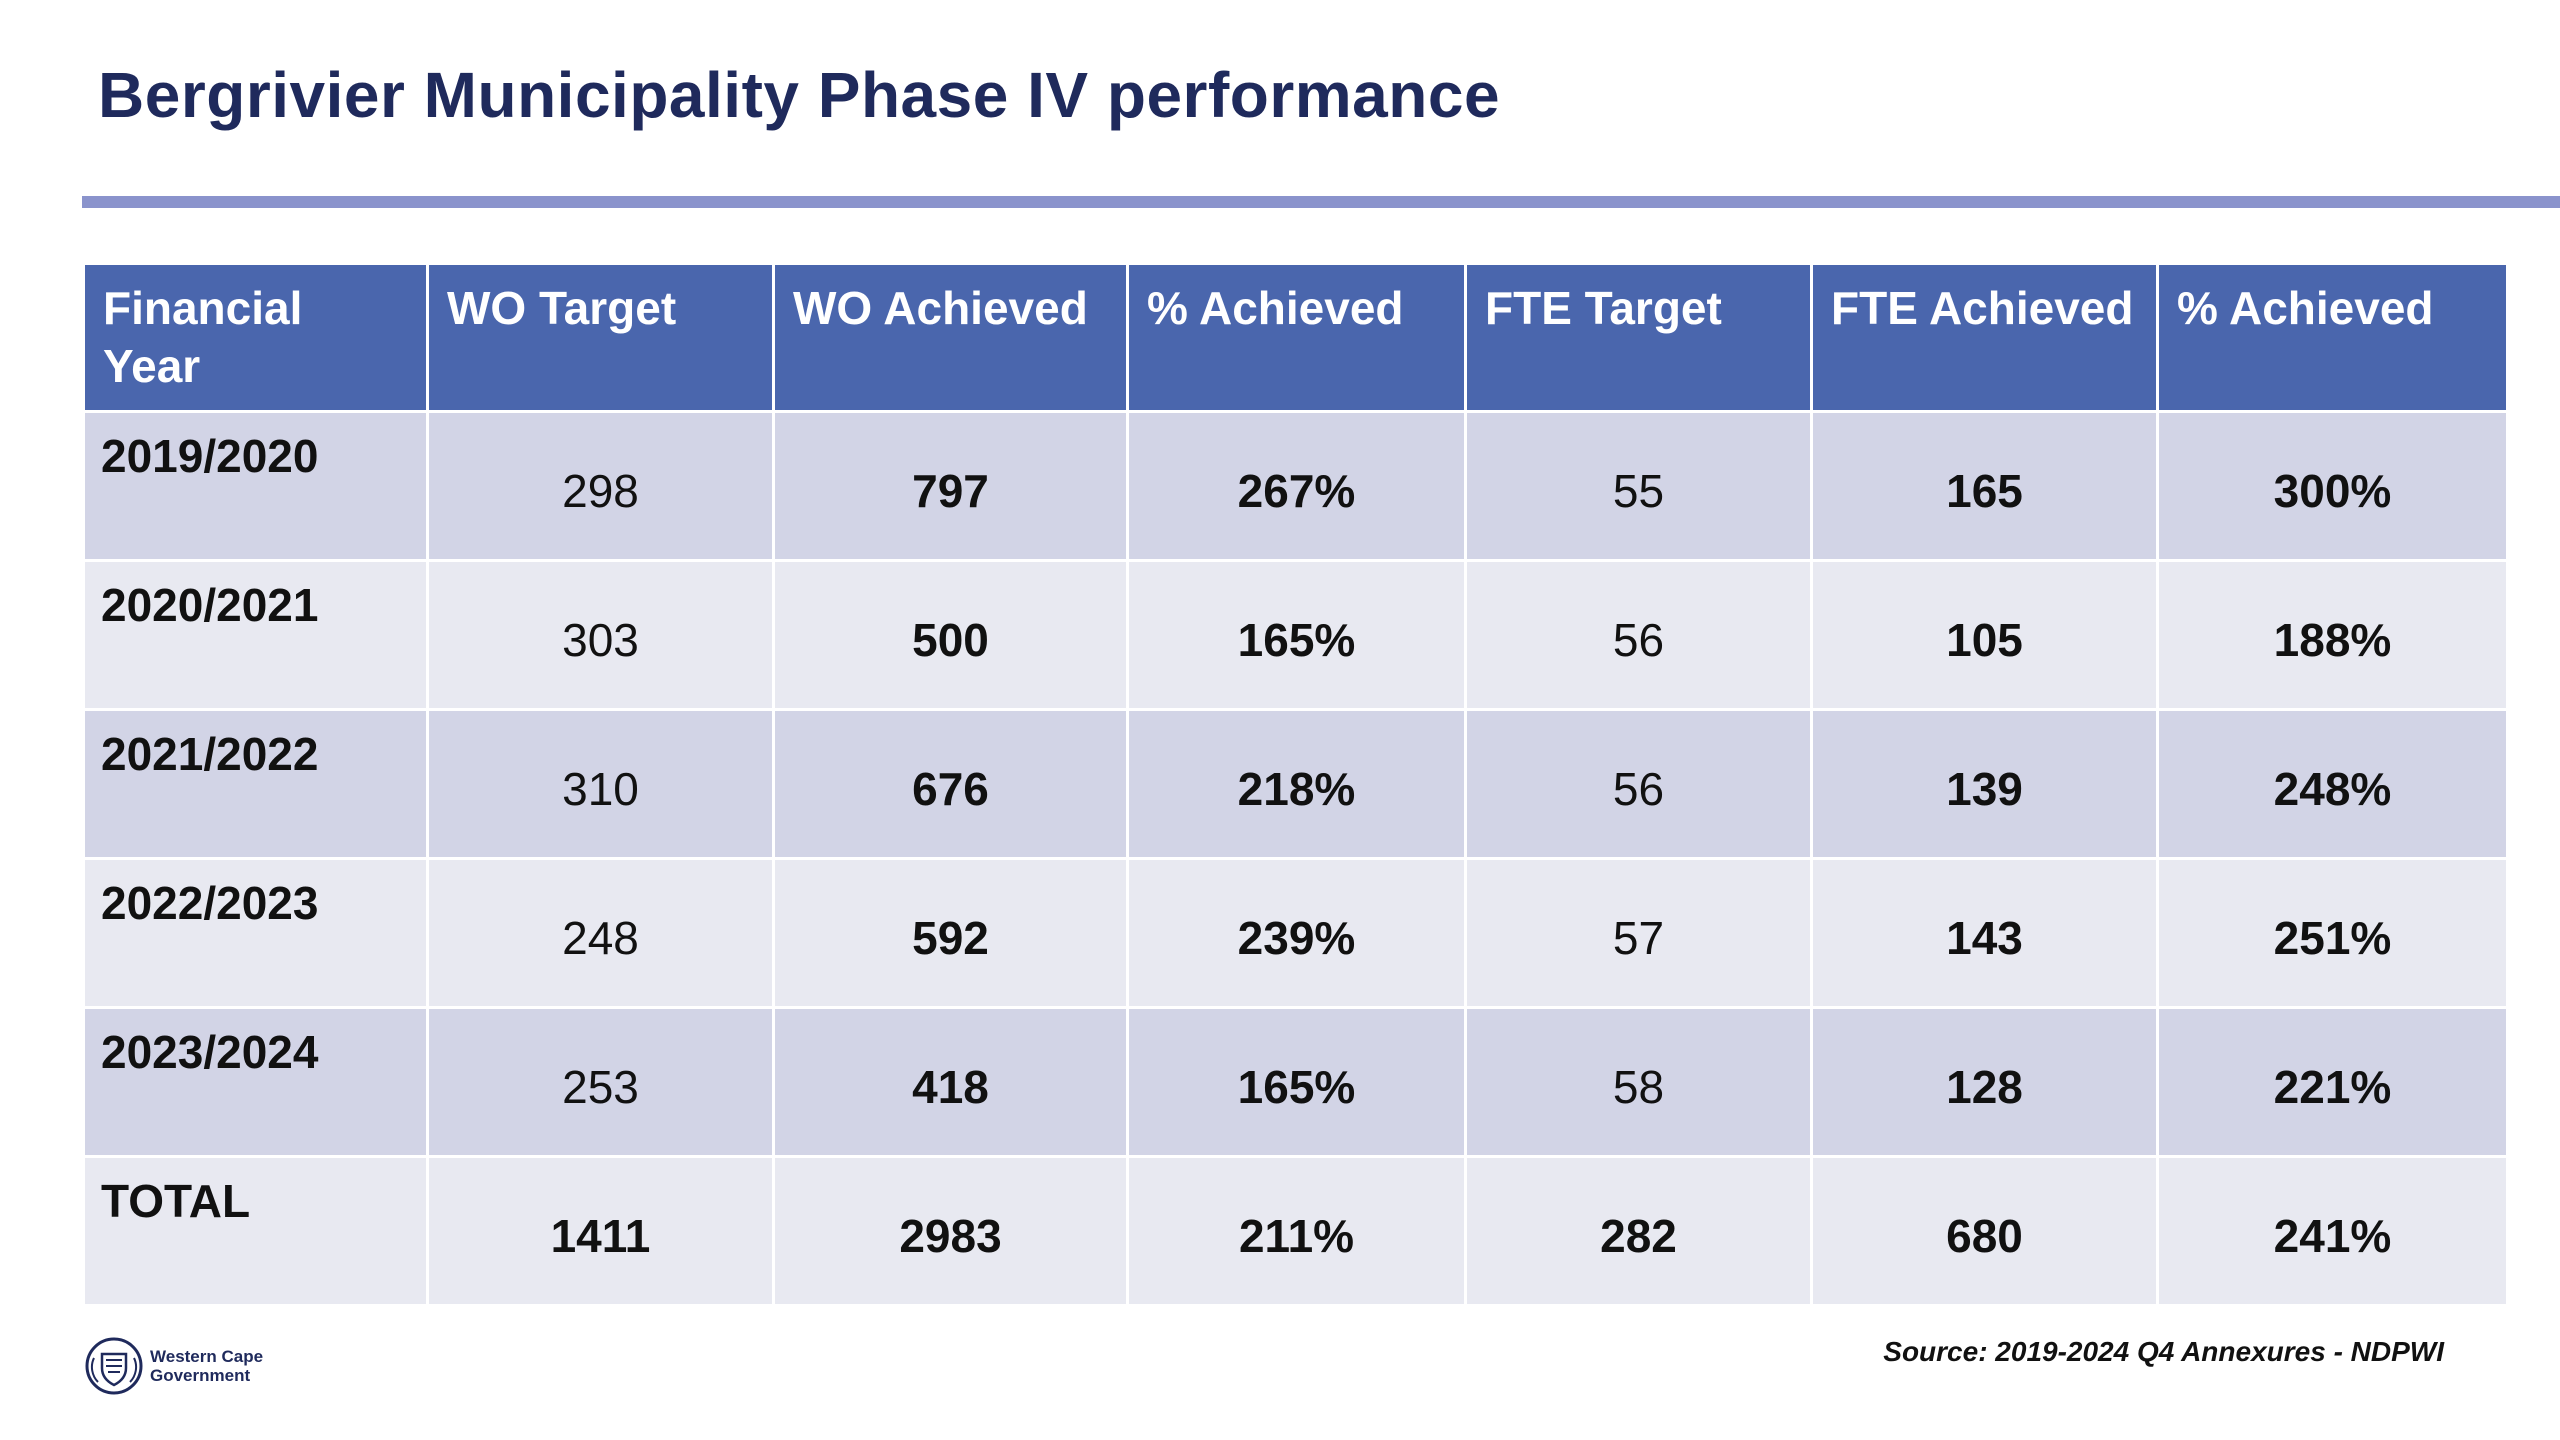 This screenshot has height=1440, width=2560. I want to click on table-row: 2020/2021 303 500 165% 56 105 188%, so click(1295, 635).